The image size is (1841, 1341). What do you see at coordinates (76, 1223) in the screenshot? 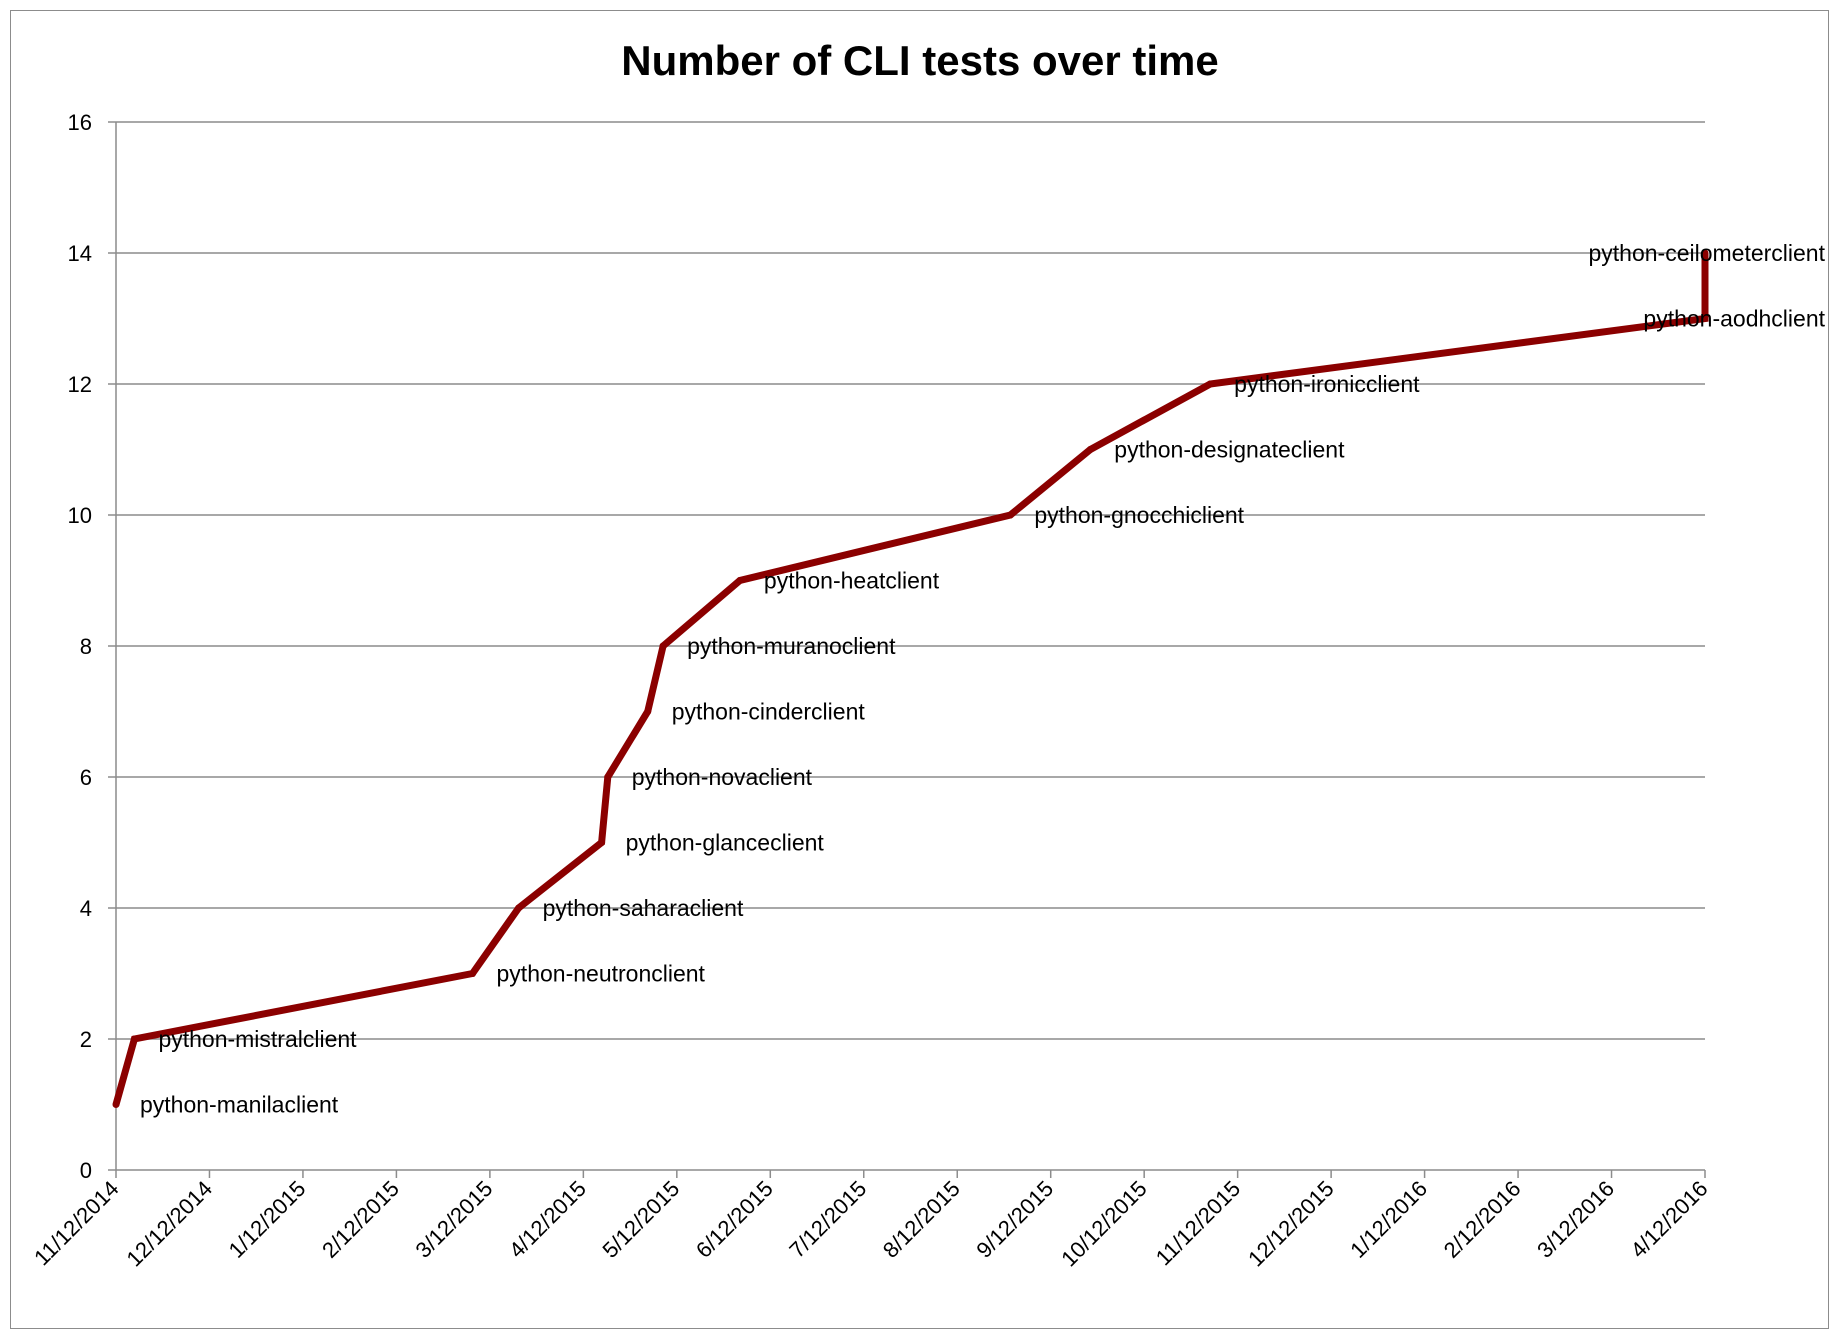
I see `x-tick-label: 11/12/2014` at bounding box center [76, 1223].